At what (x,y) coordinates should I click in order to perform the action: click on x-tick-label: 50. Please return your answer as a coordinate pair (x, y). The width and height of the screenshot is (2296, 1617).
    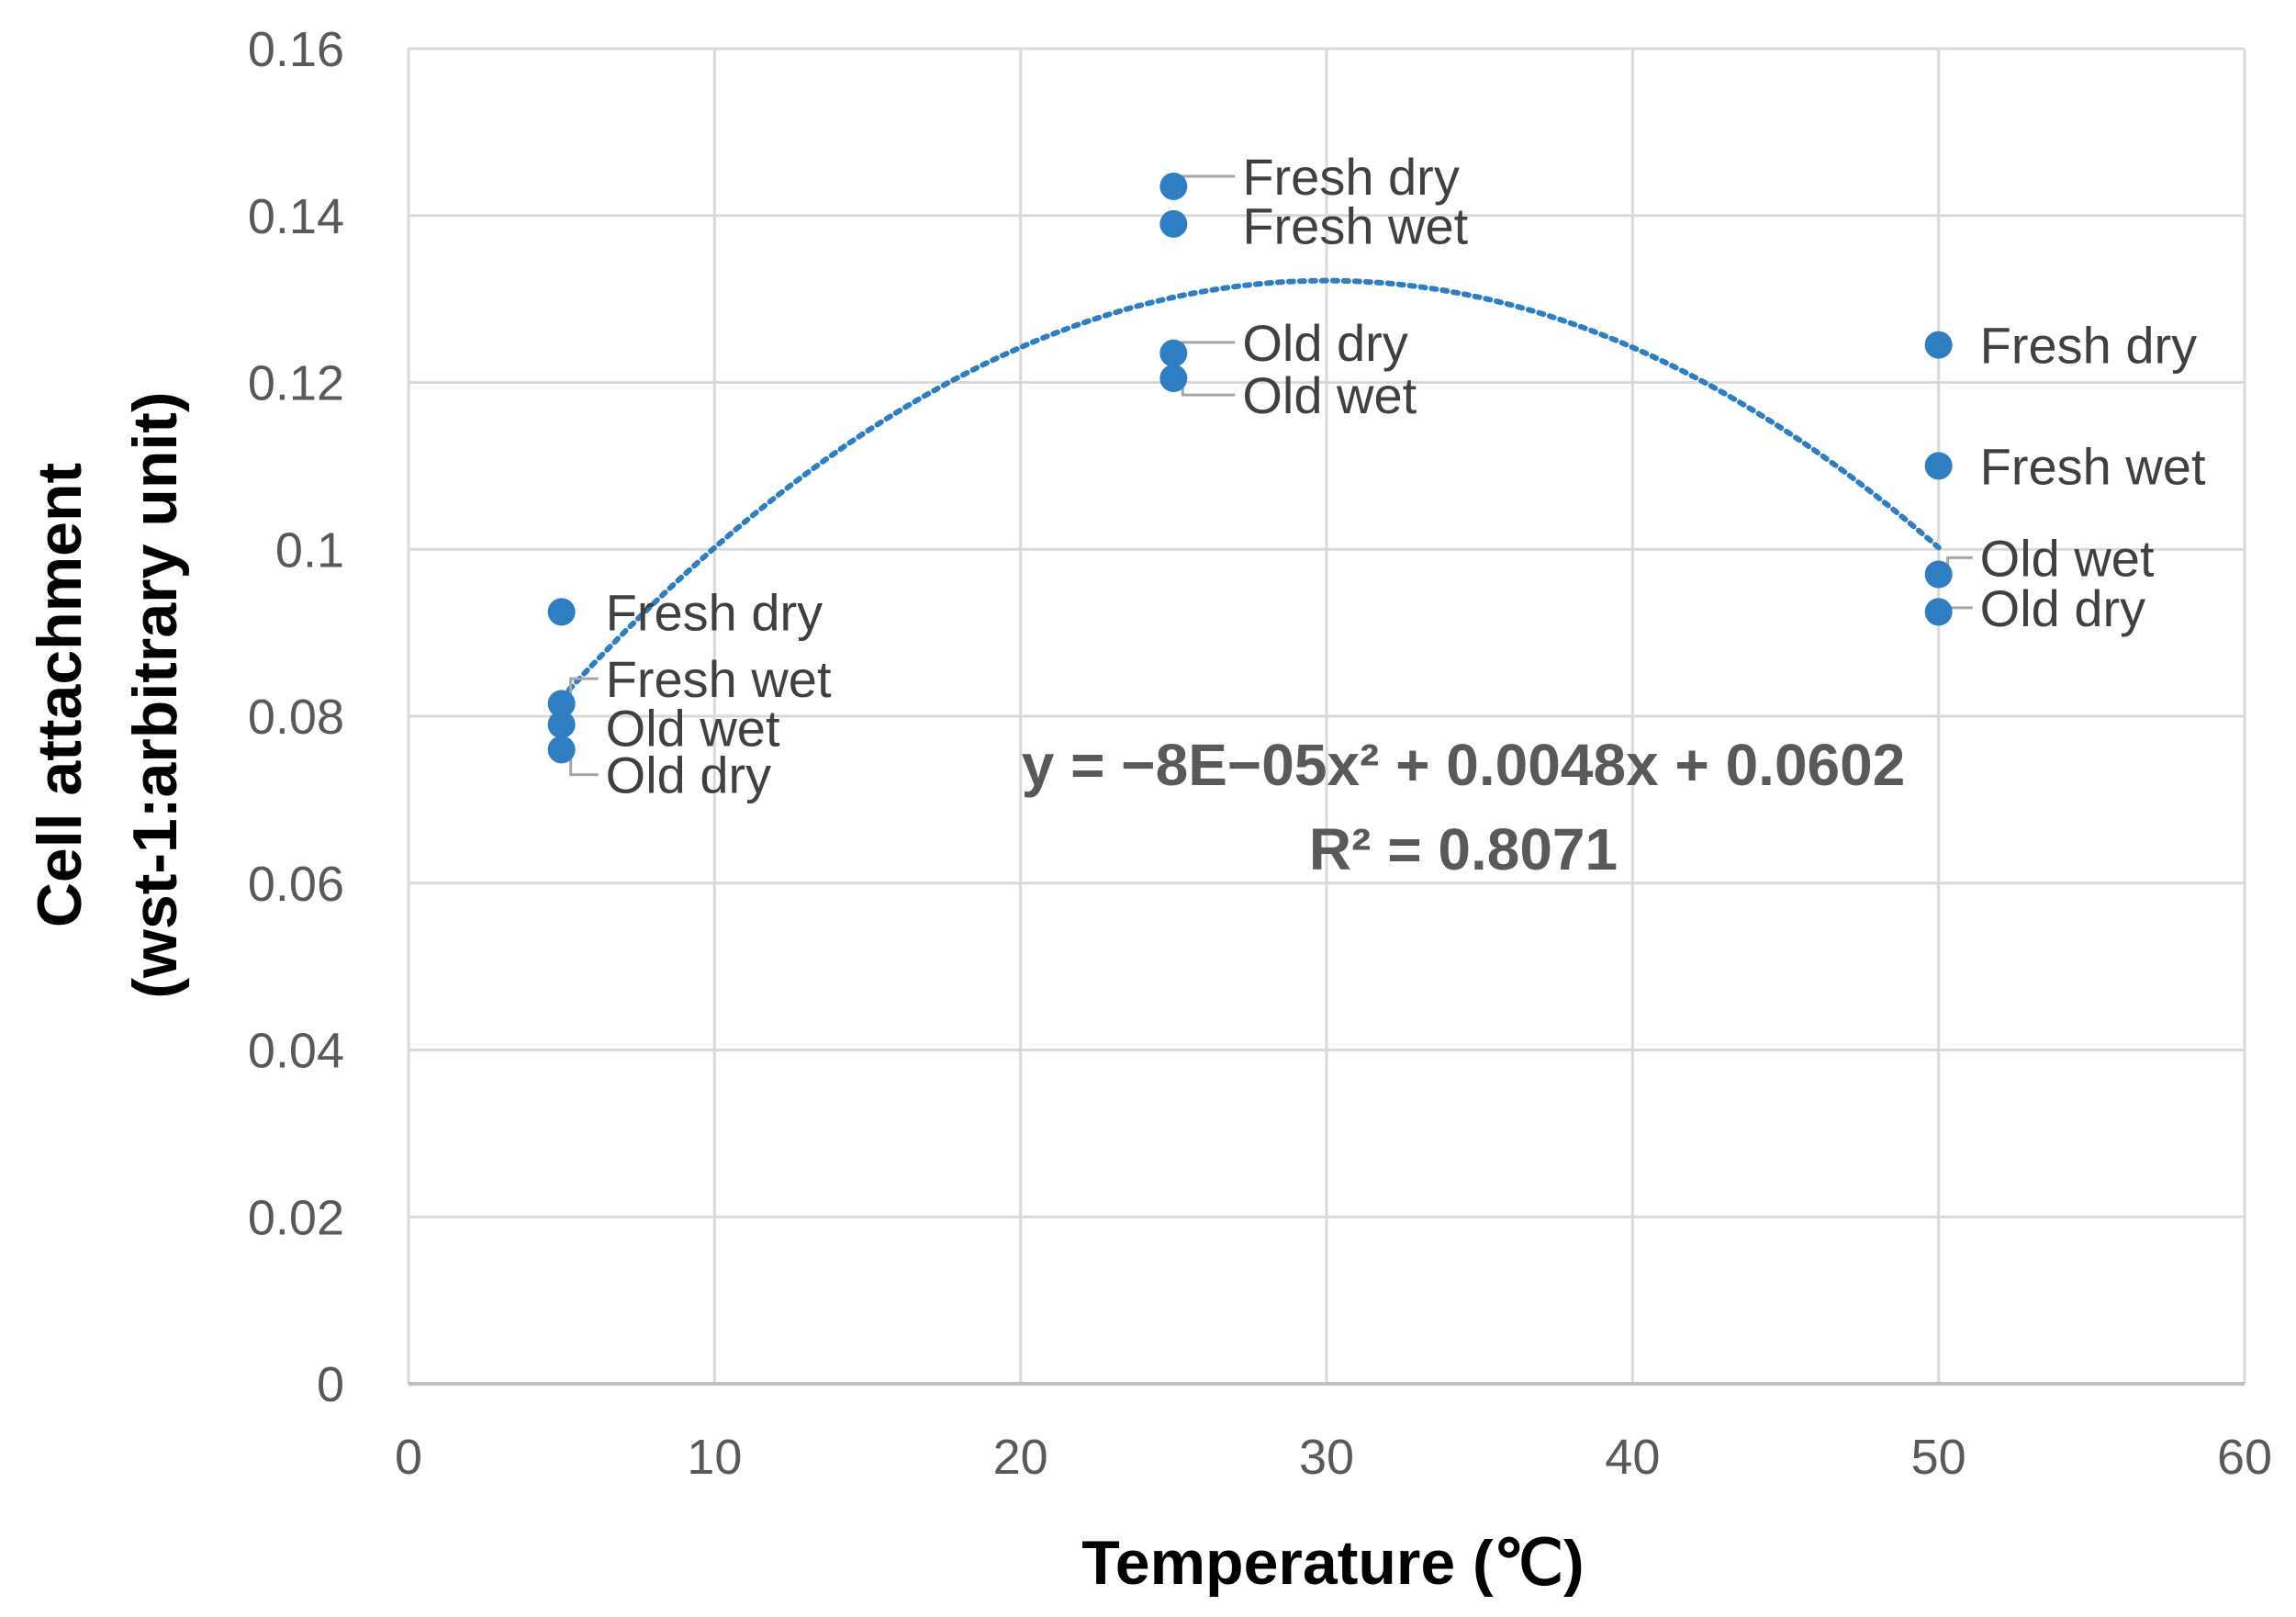
    Looking at the image, I should click on (1938, 1458).